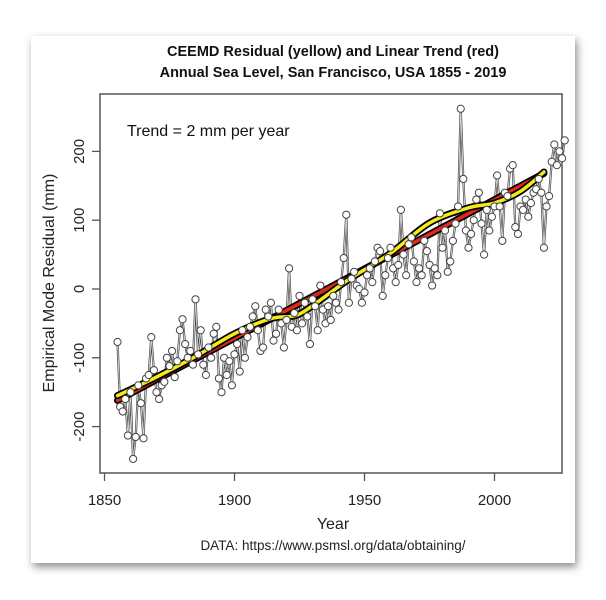  What do you see at coordinates (85, 290) in the screenshot?
I see `y-axis: -200 -100 0 100 200` at bounding box center [85, 290].